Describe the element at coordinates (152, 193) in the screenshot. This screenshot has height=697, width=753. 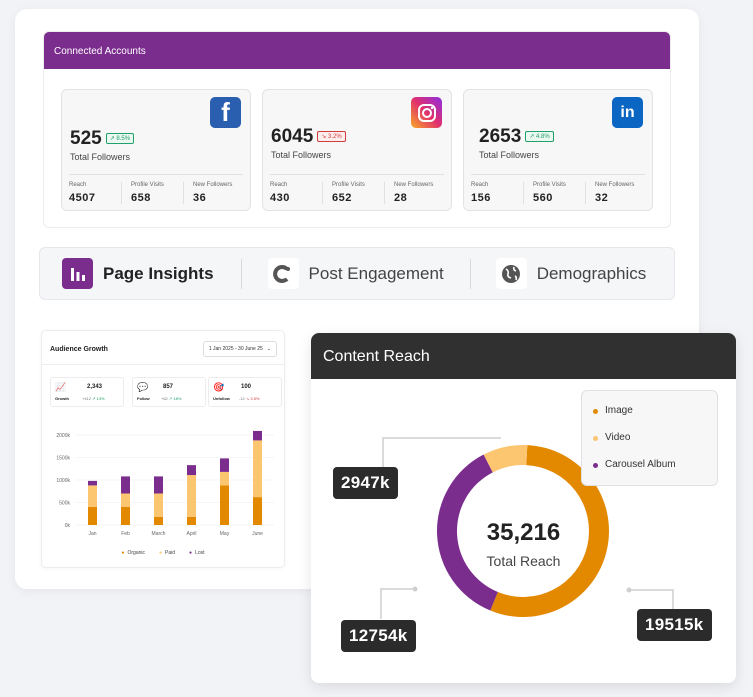
I see `visits-metric: Profile Visits 658` at that location.